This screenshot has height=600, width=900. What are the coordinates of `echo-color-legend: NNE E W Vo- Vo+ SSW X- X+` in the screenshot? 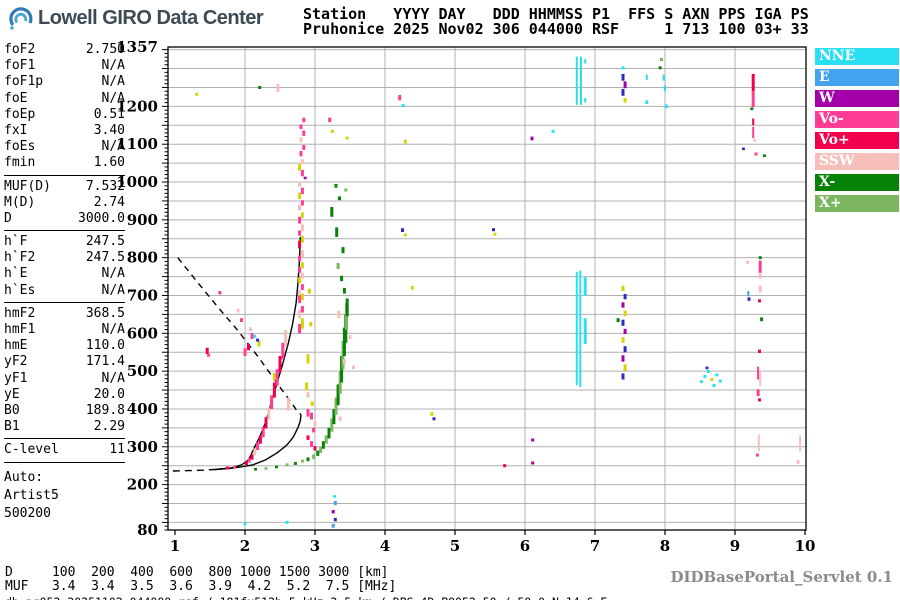 It's located at (857, 132).